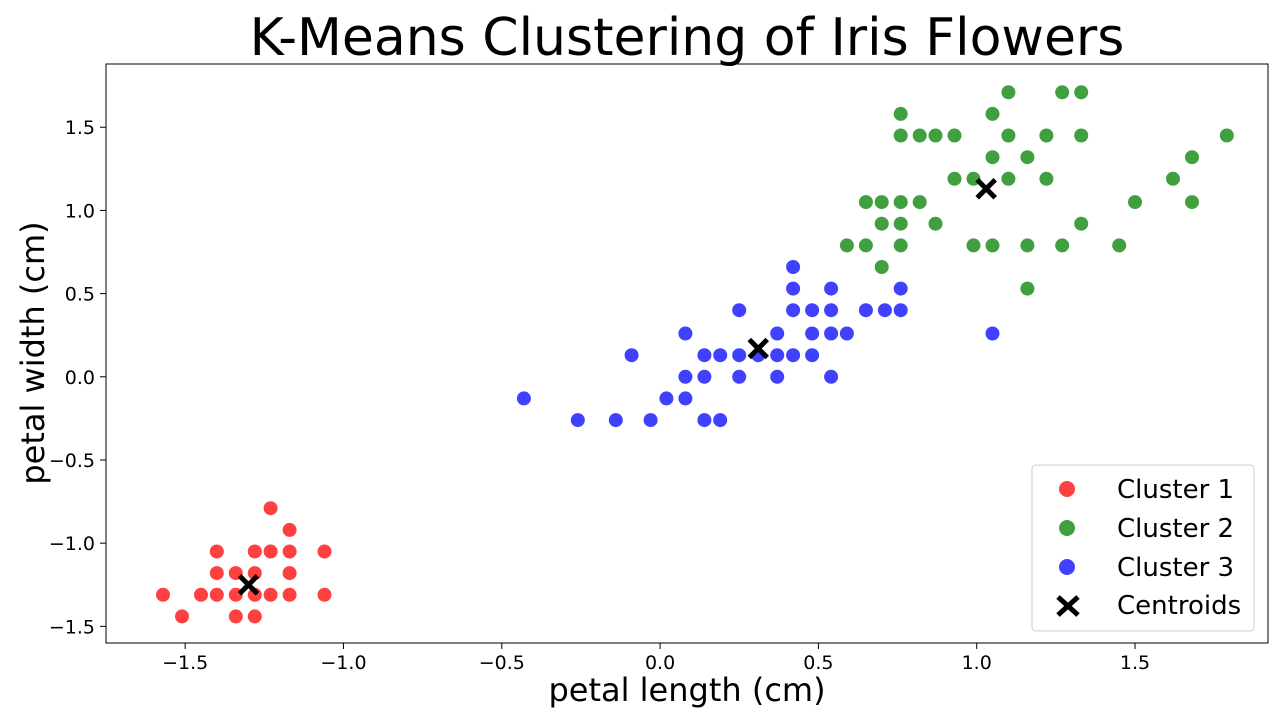 The width and height of the screenshot is (1280, 720). I want to click on x-tick-label: −0.5, so click(502, 663).